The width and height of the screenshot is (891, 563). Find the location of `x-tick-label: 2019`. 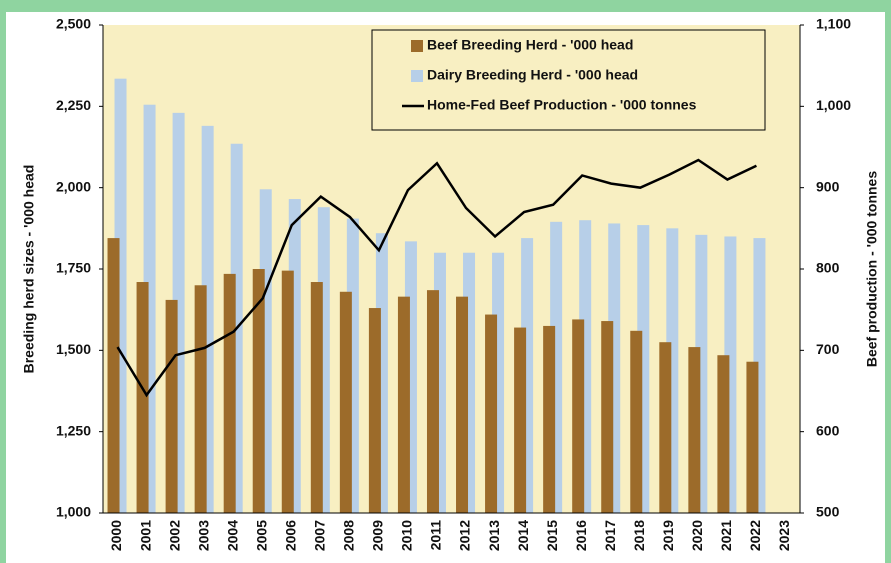

x-tick-label: 2019 is located at coordinates (668, 535).